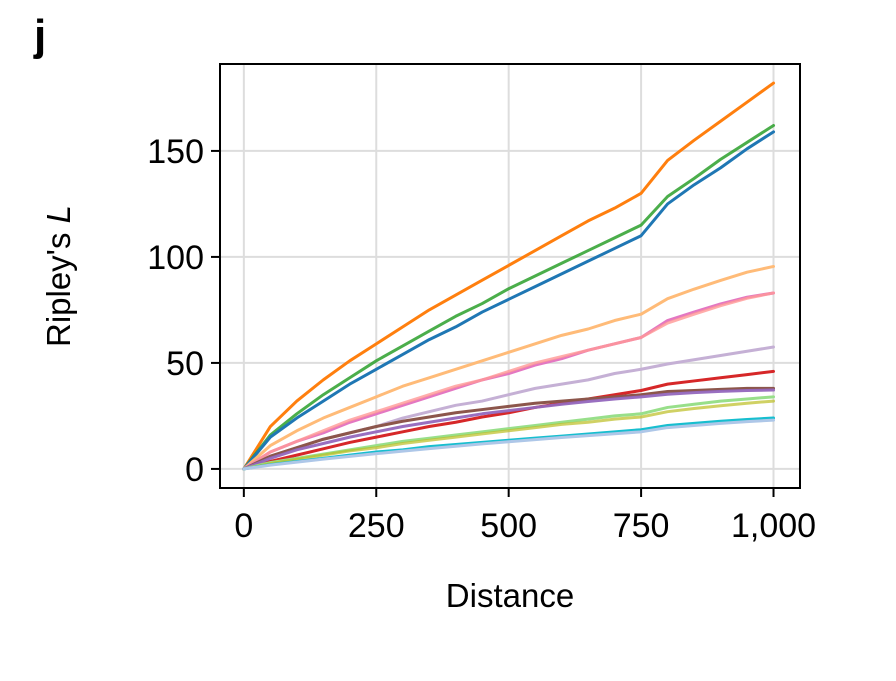  Describe the element at coordinates (641, 526) in the screenshot. I see `x-tick-label: 750` at that location.